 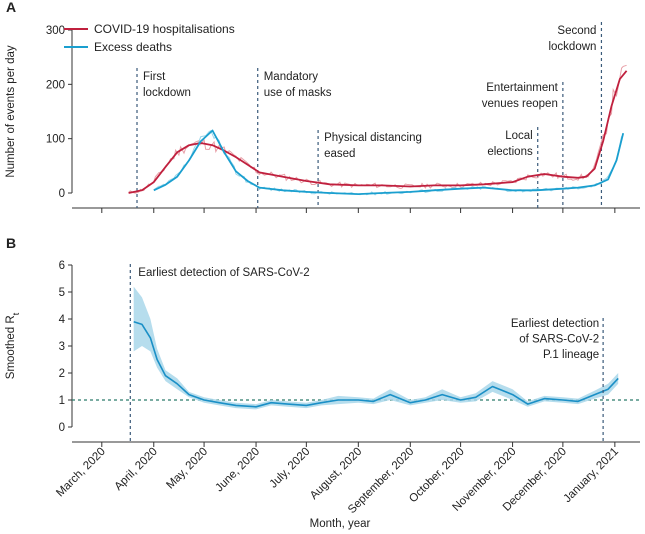 What do you see at coordinates (290, 468) in the screenshot?
I see `x-tick-label: July, 2020` at bounding box center [290, 468].